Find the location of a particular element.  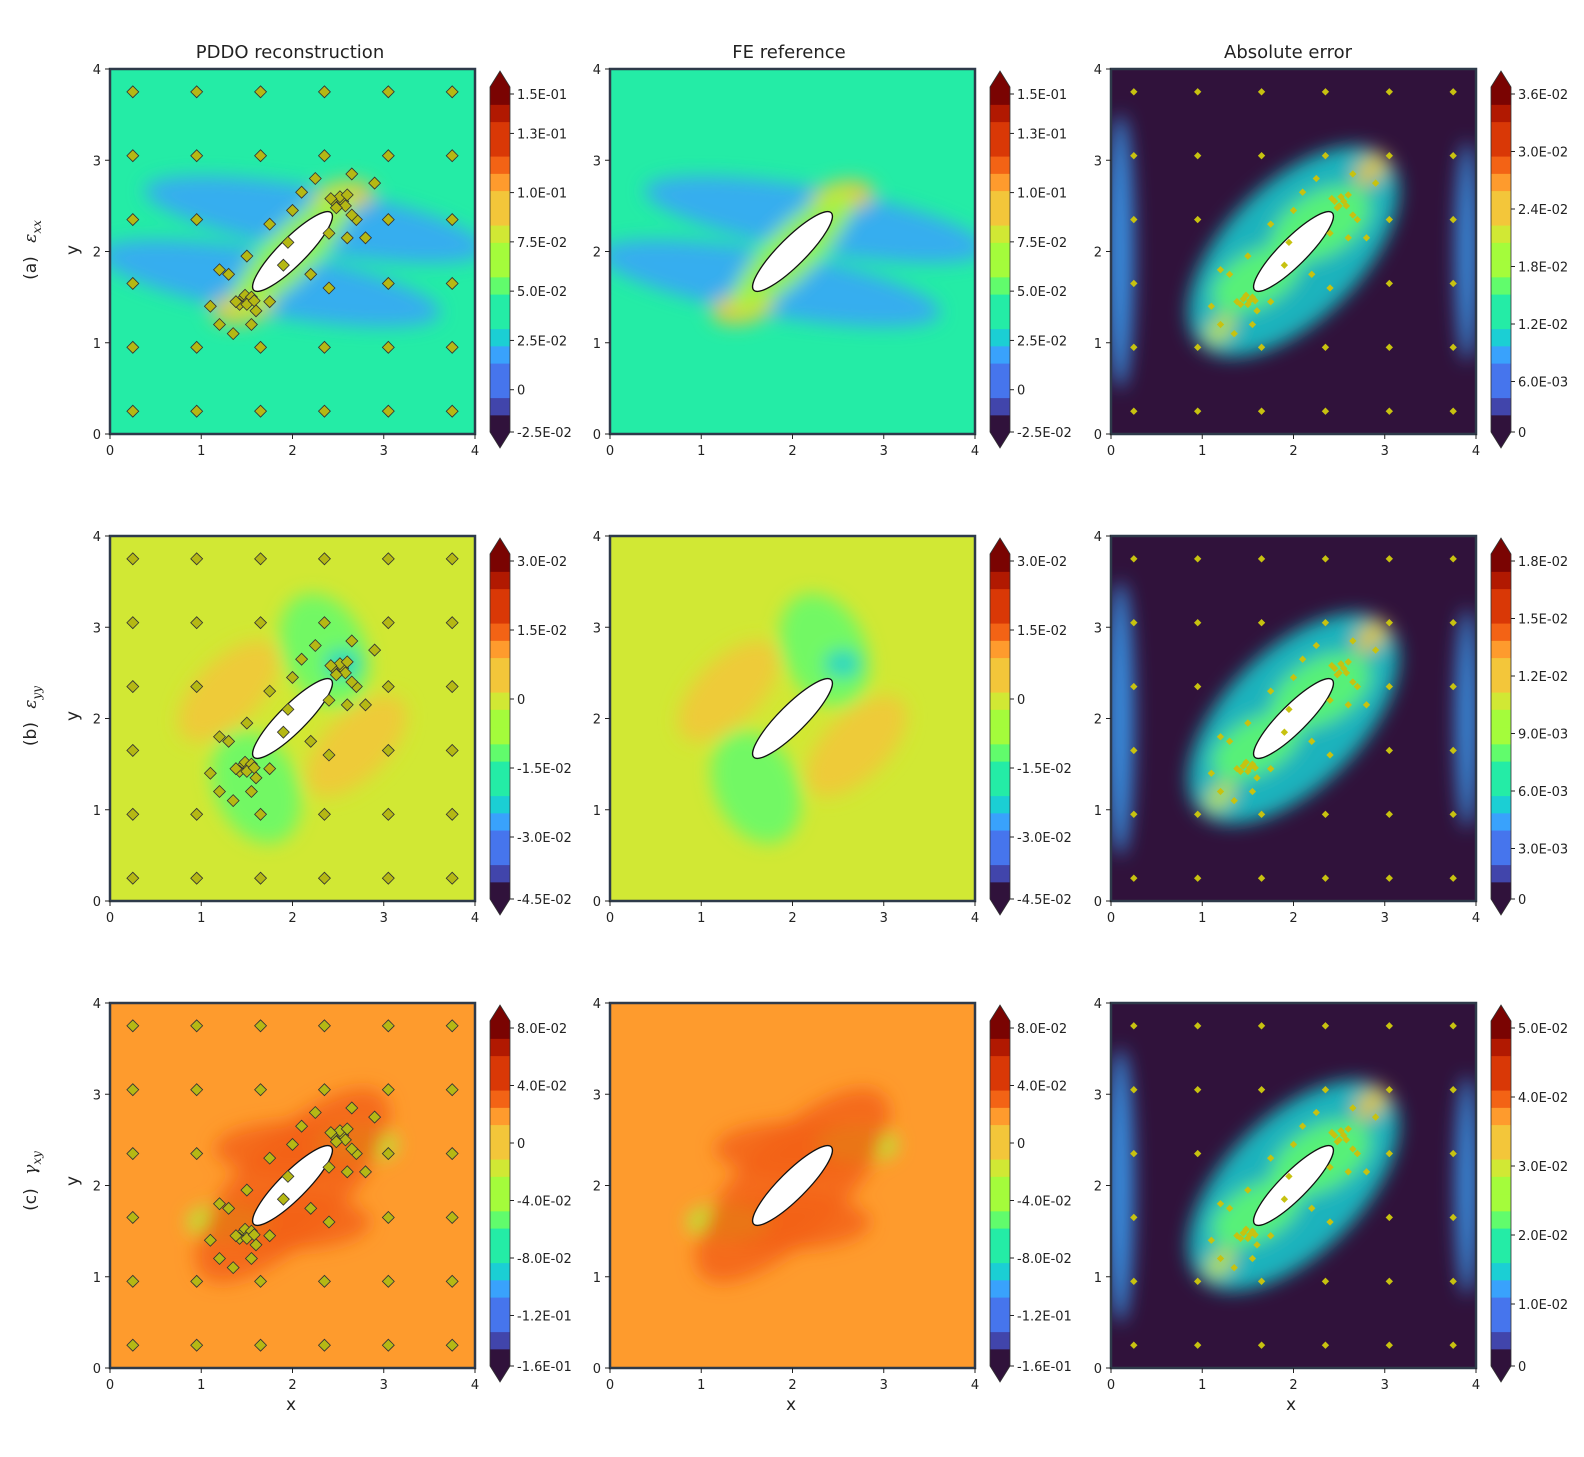

panel-r3-c1-xtick-label-3: 3 is located at coordinates (384, 1385).